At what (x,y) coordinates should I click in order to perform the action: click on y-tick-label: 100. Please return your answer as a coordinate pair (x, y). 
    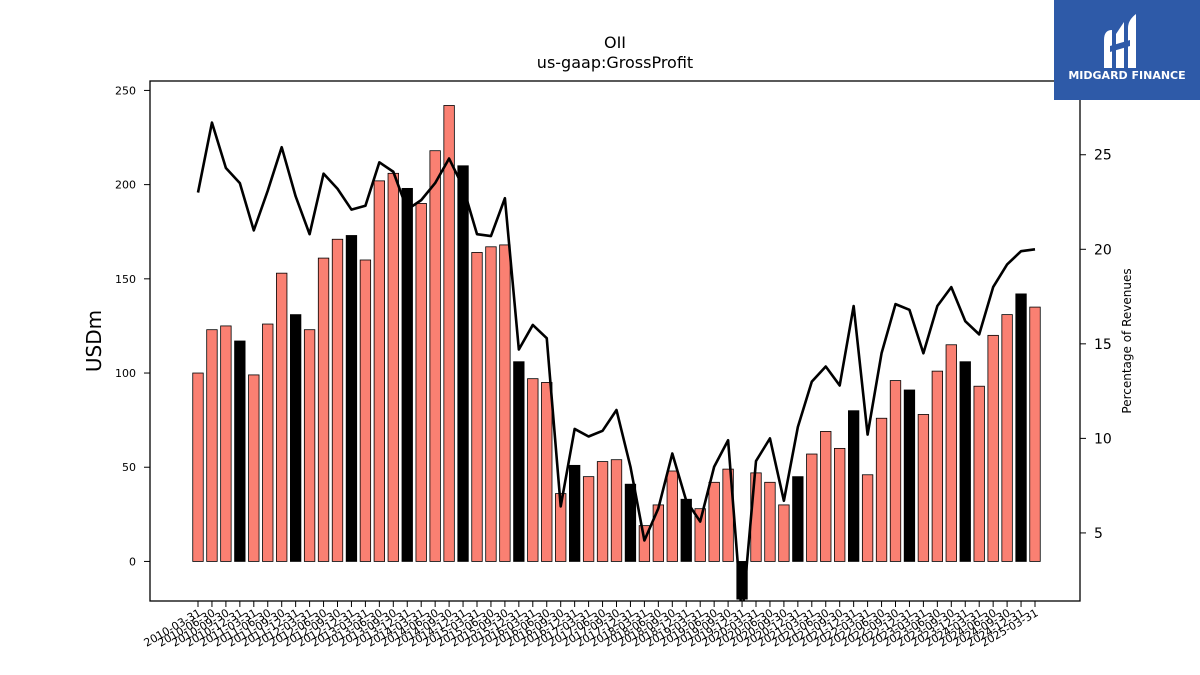
    Looking at the image, I should click on (125, 373).